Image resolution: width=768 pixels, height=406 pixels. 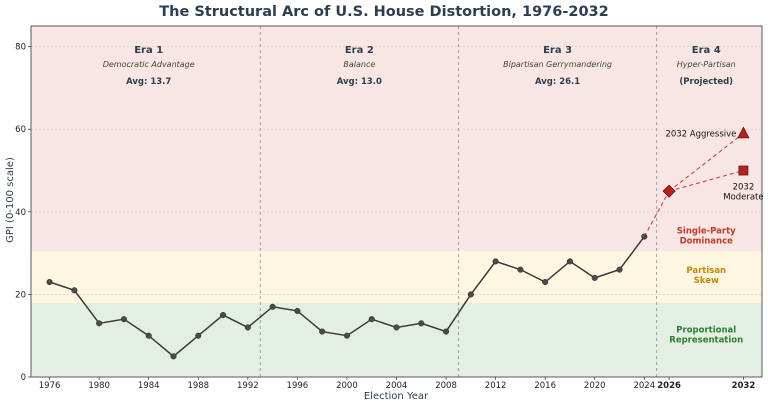 What do you see at coordinates (743, 198) in the screenshot?
I see `projection-label-2-1: Moderate` at bounding box center [743, 198].